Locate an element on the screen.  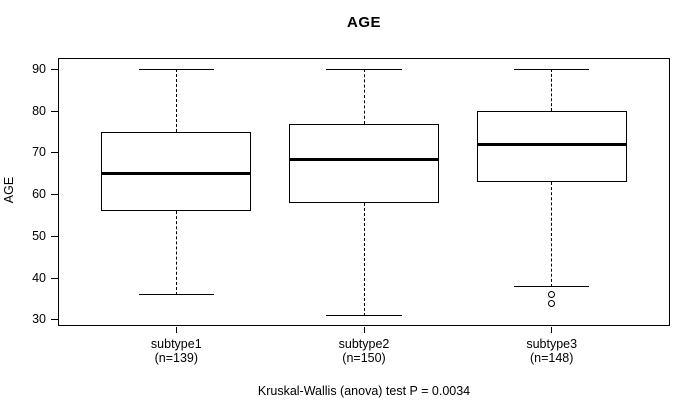
group-count: (n=148) is located at coordinates (551, 357).